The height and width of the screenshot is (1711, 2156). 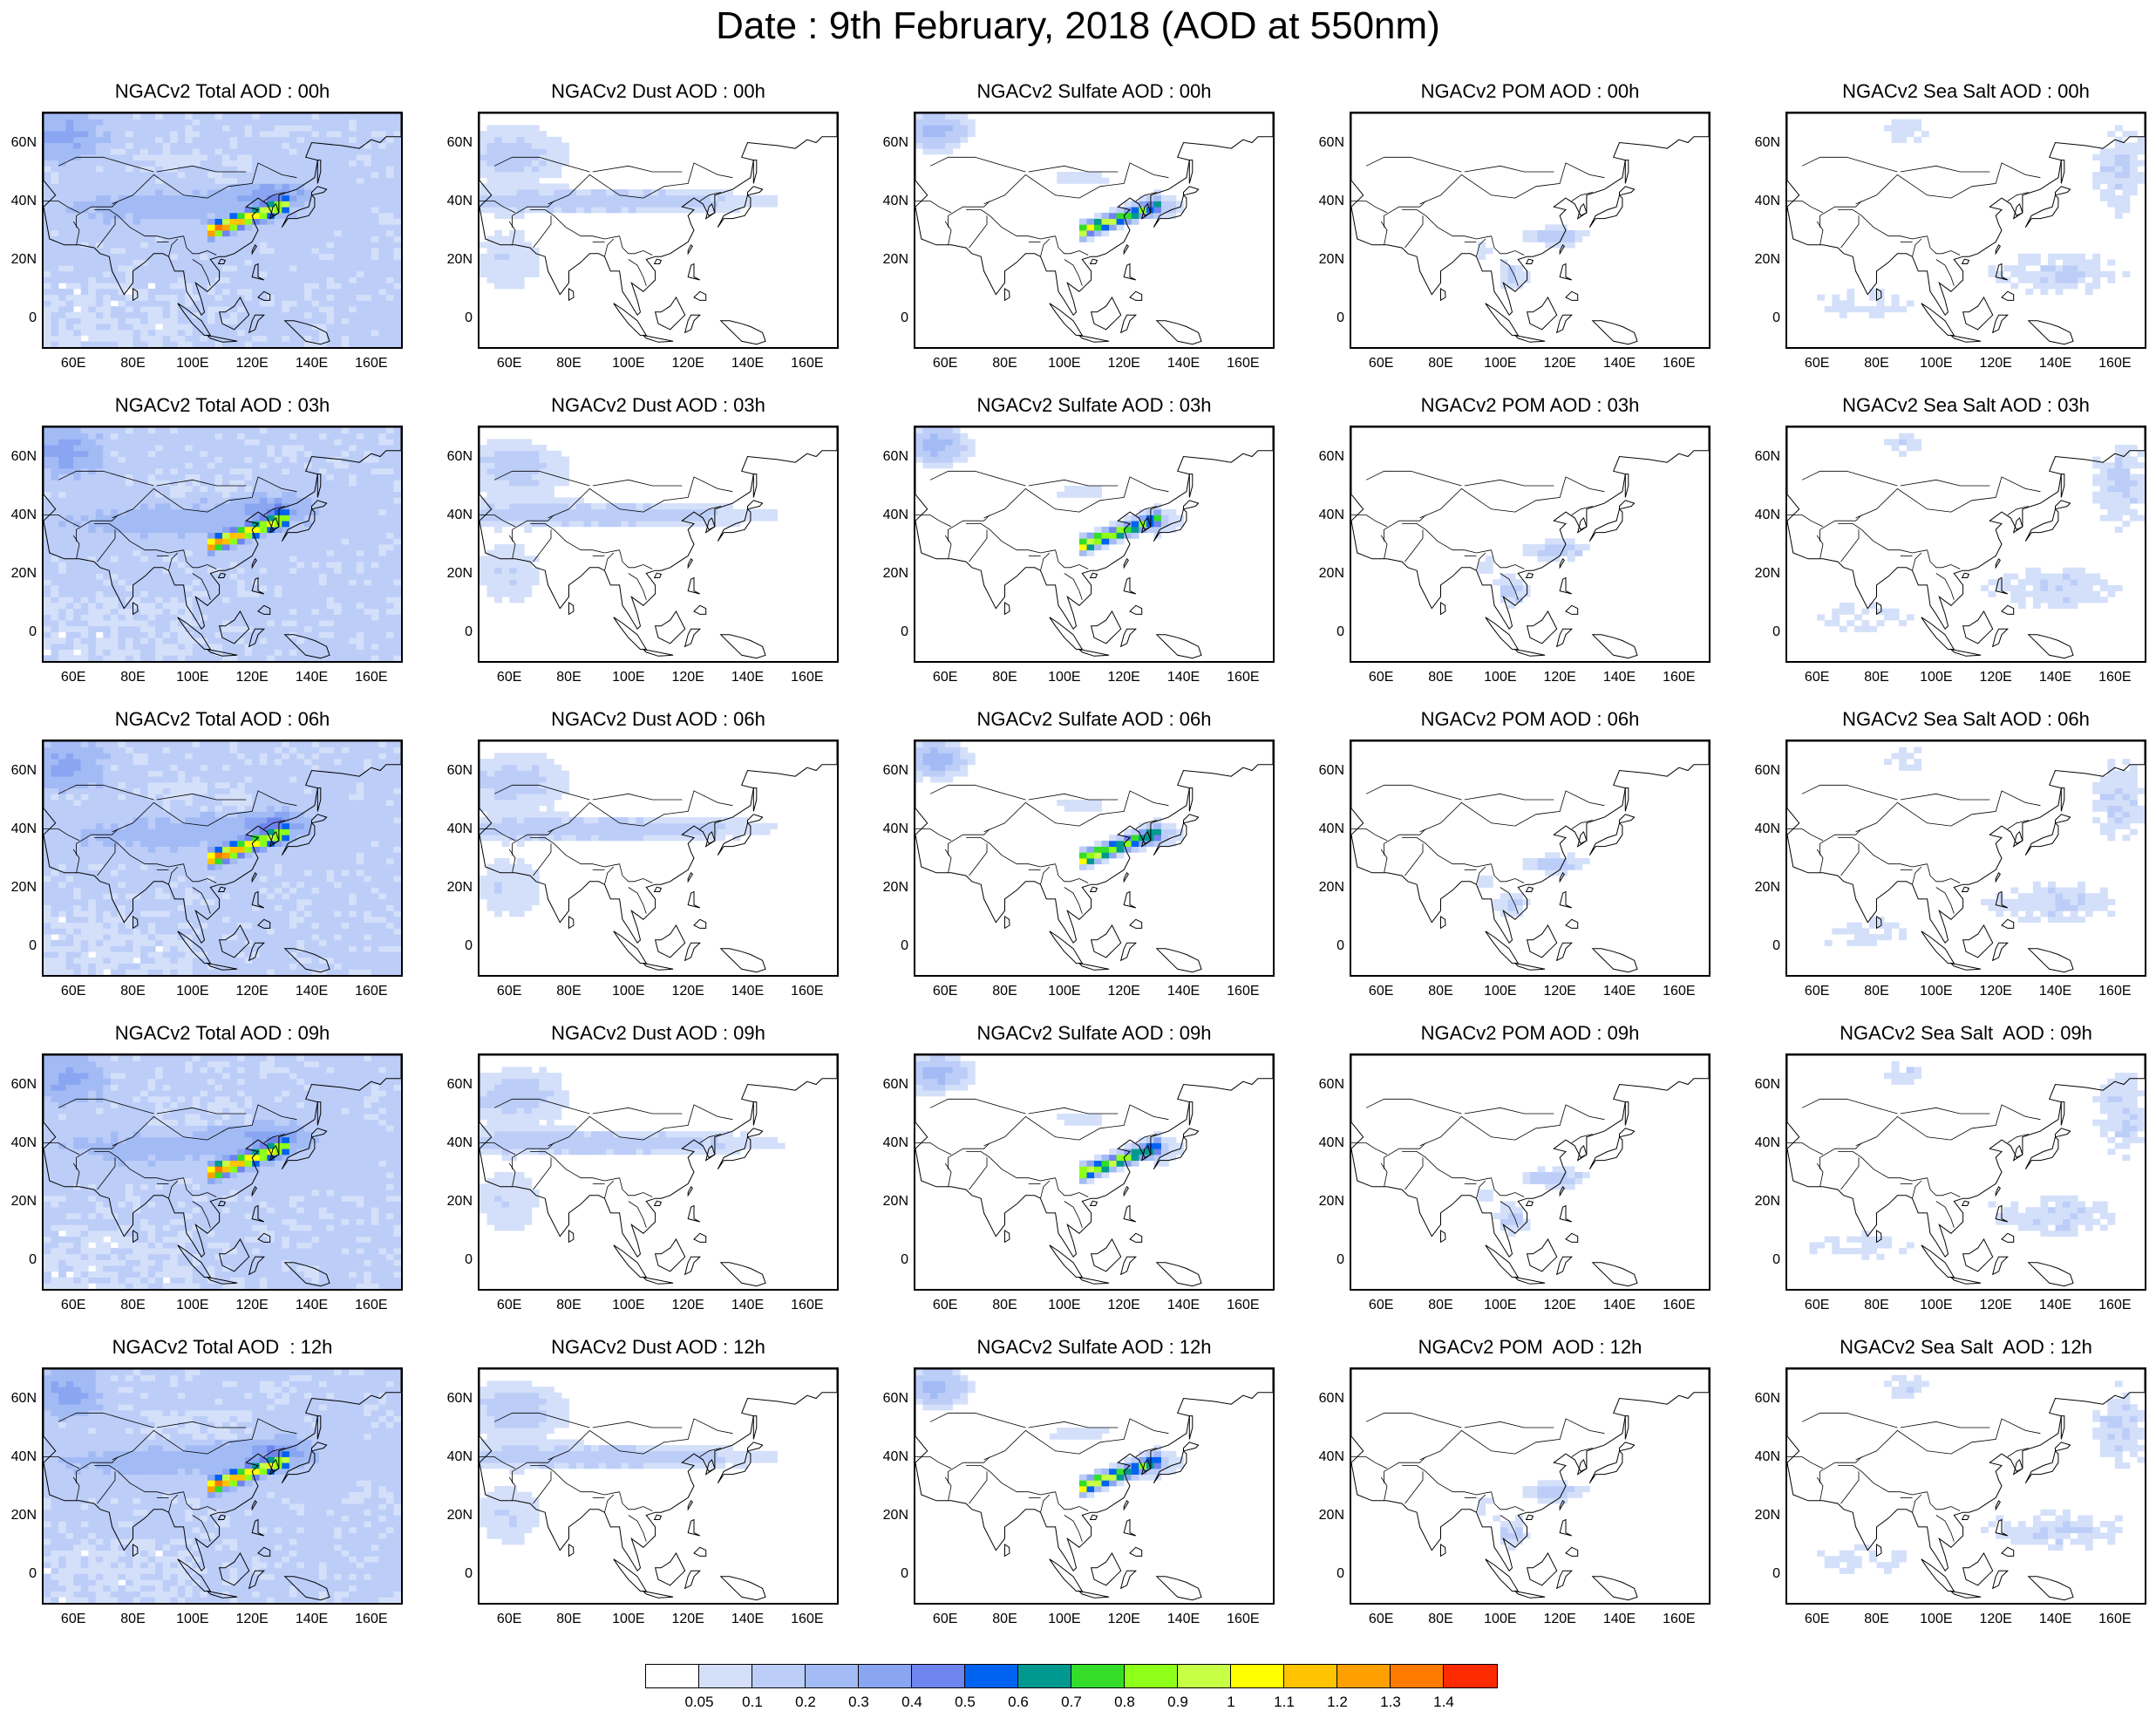 I want to click on colorbar-label: 1, so click(x=1231, y=1702).